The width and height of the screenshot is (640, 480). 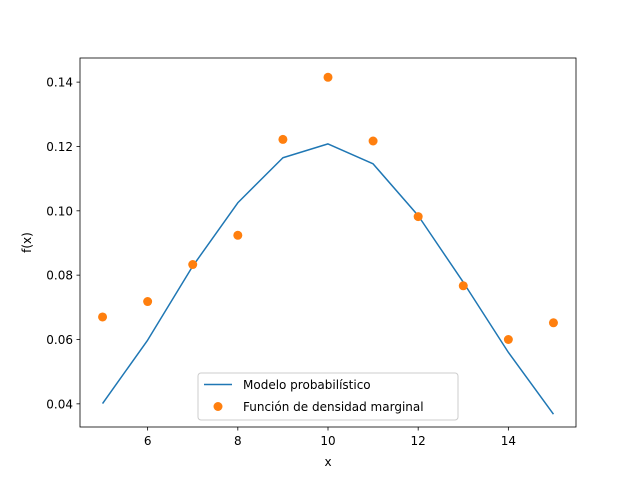 I want to click on x-axis-ticks: 6 8 10 12 14, so click(x=330, y=437).